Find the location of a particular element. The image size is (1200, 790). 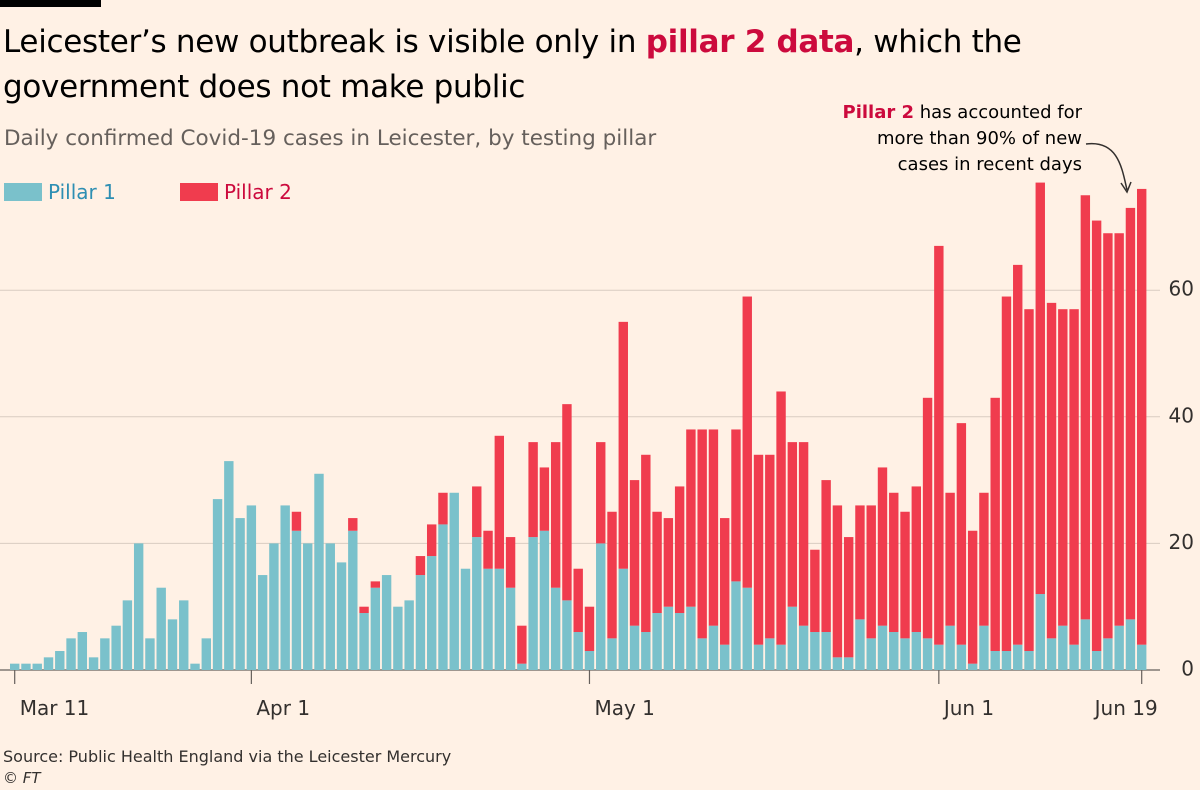

title-highlight: pillar 2 data is located at coordinates (750, 42).